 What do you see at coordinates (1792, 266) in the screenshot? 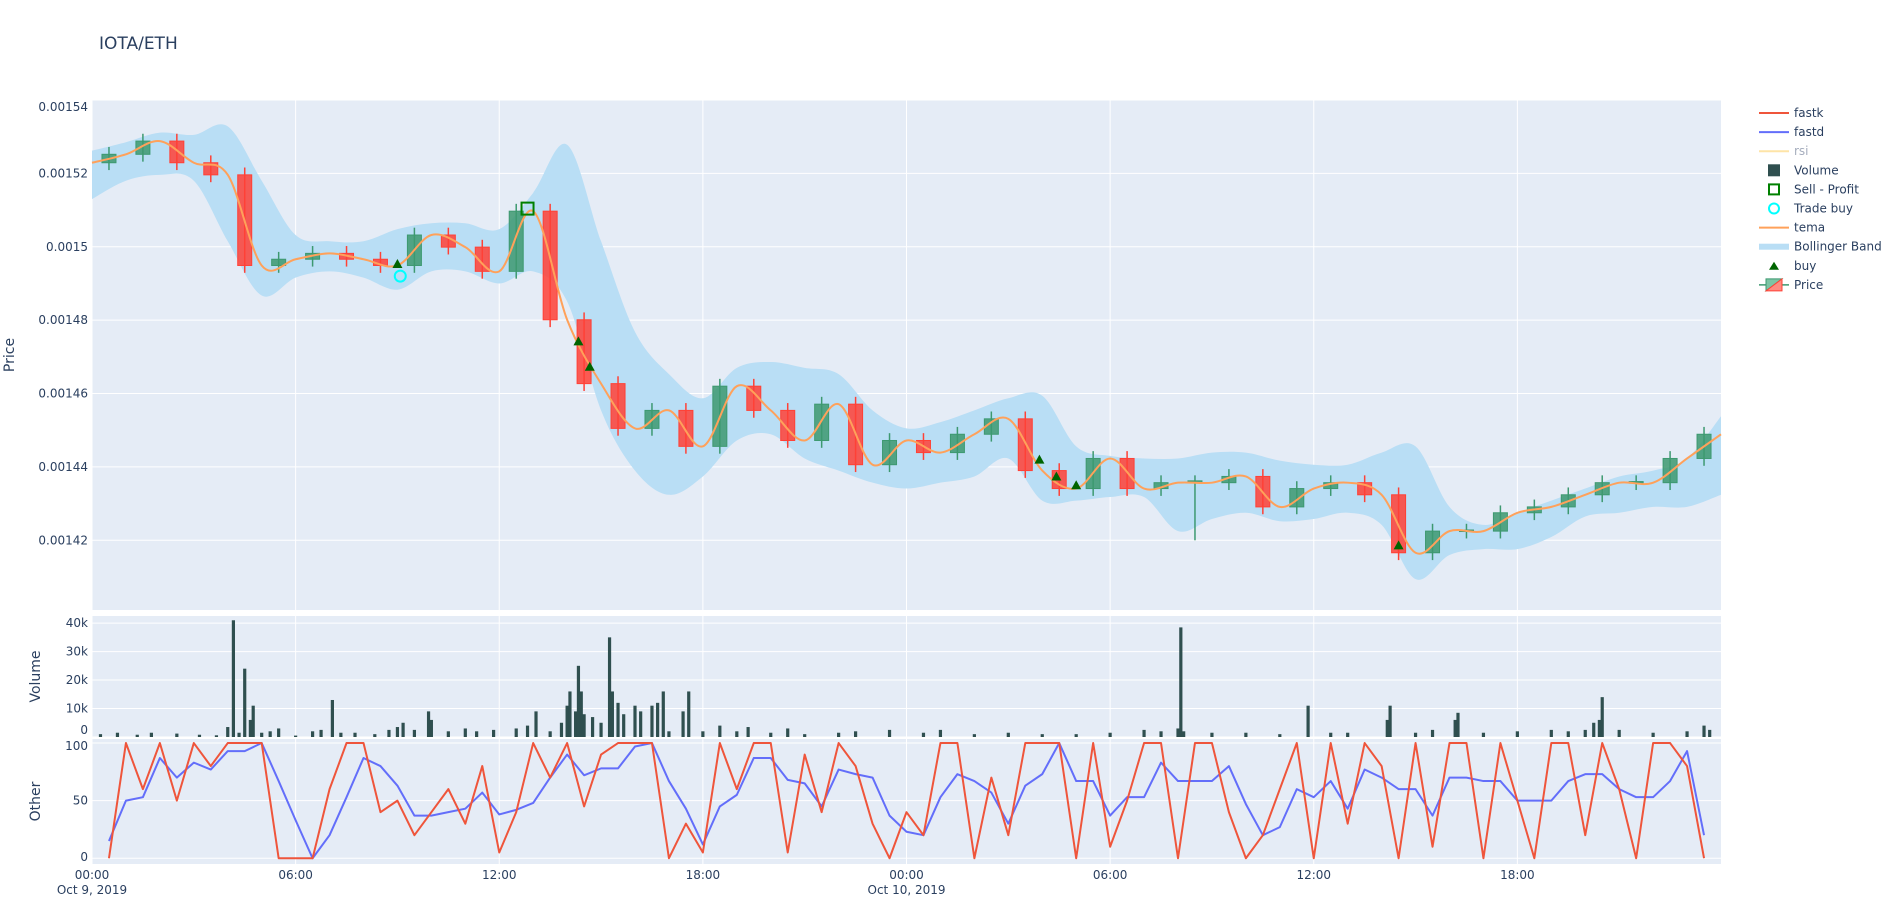
I see `legend-item-buy: buy` at bounding box center [1792, 266].